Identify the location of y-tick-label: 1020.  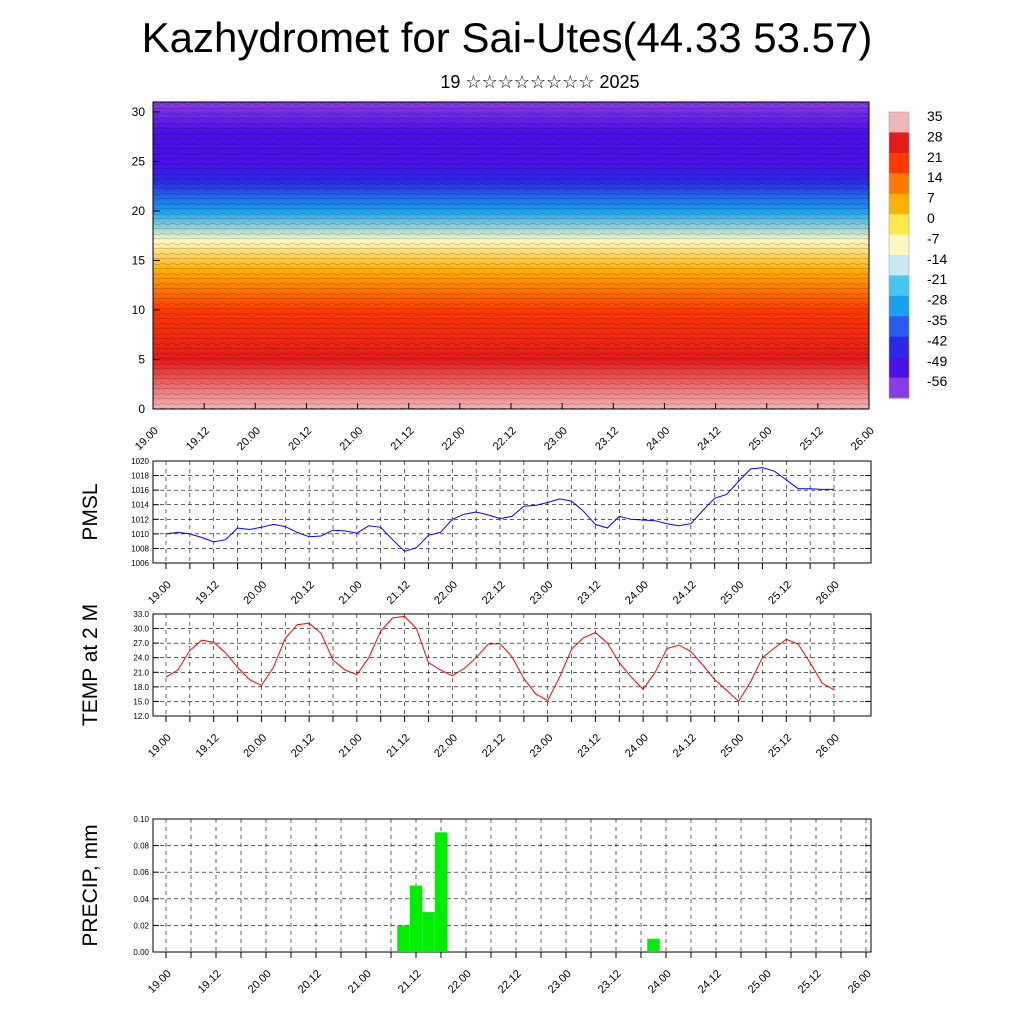
(140, 461).